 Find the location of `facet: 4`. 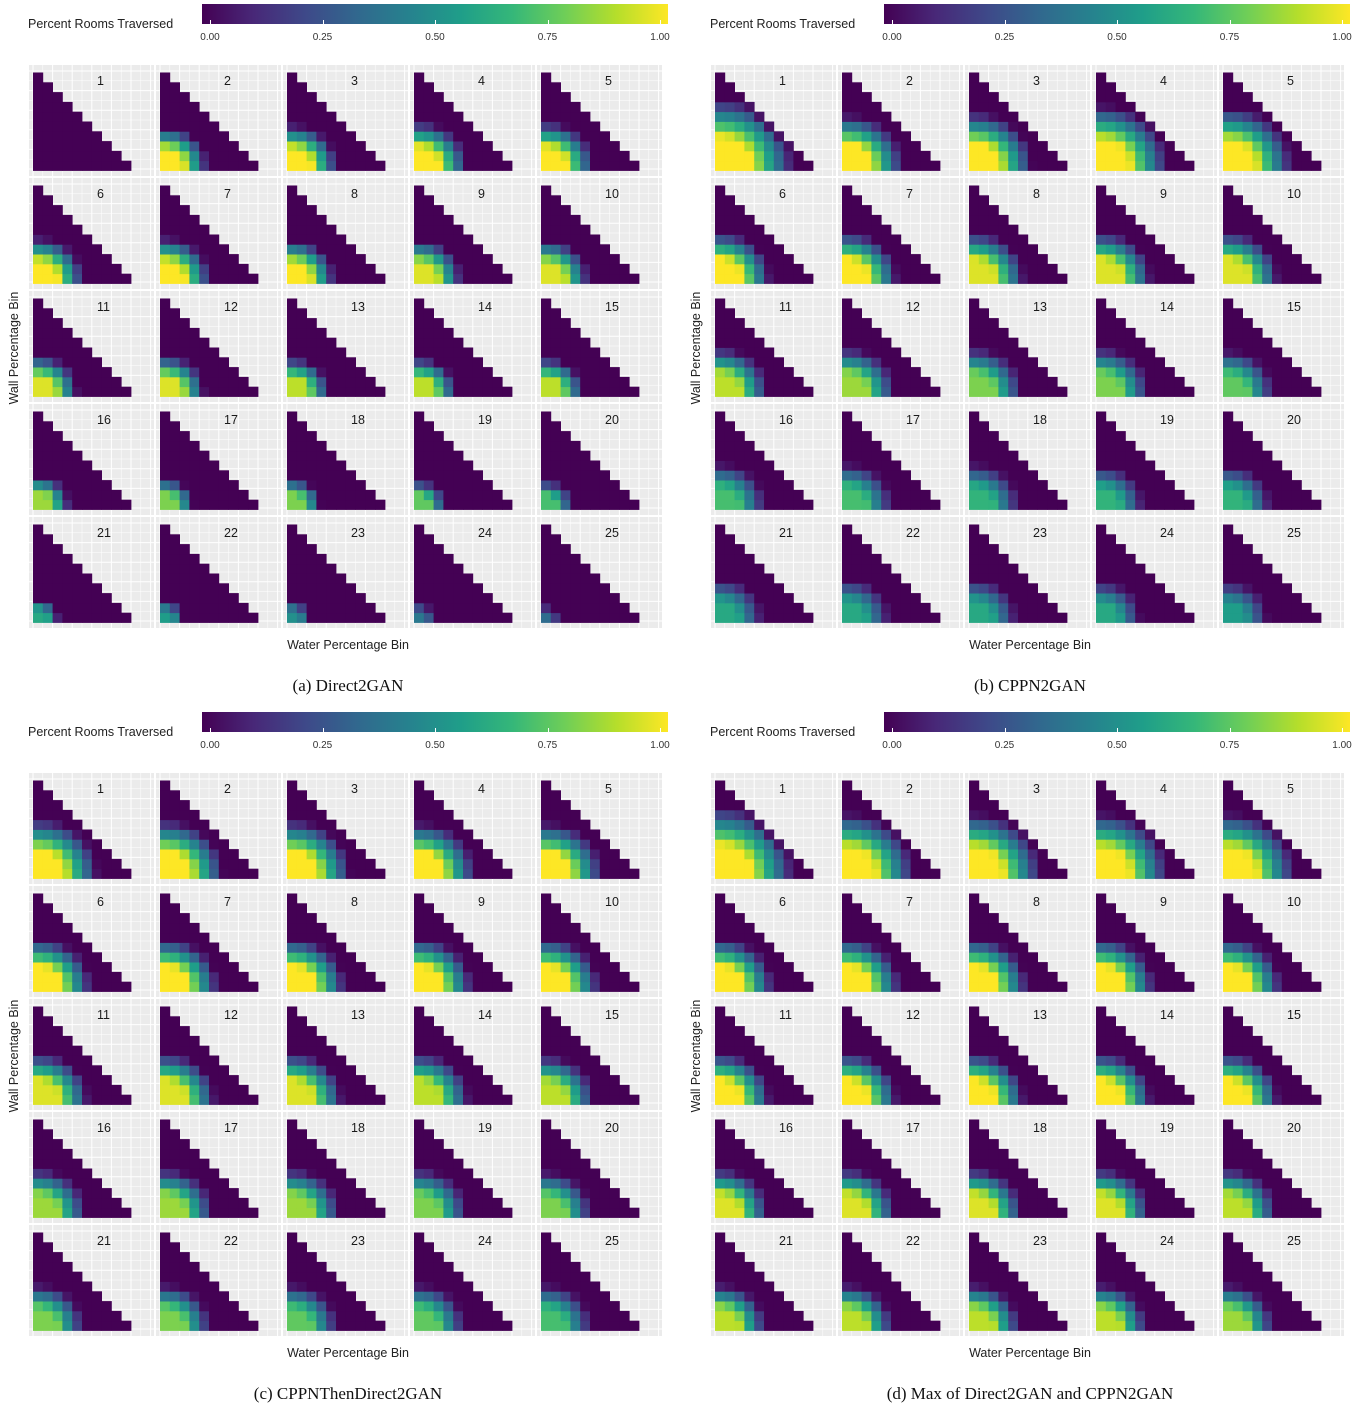

facet: 4 is located at coordinates (1154, 122).